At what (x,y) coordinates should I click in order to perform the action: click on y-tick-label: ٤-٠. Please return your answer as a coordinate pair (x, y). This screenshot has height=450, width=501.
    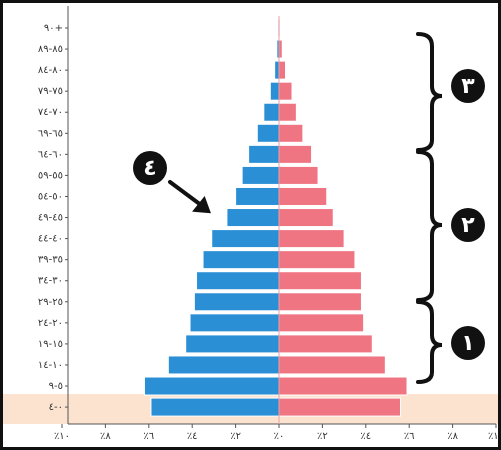
    Looking at the image, I should click on (56, 407).